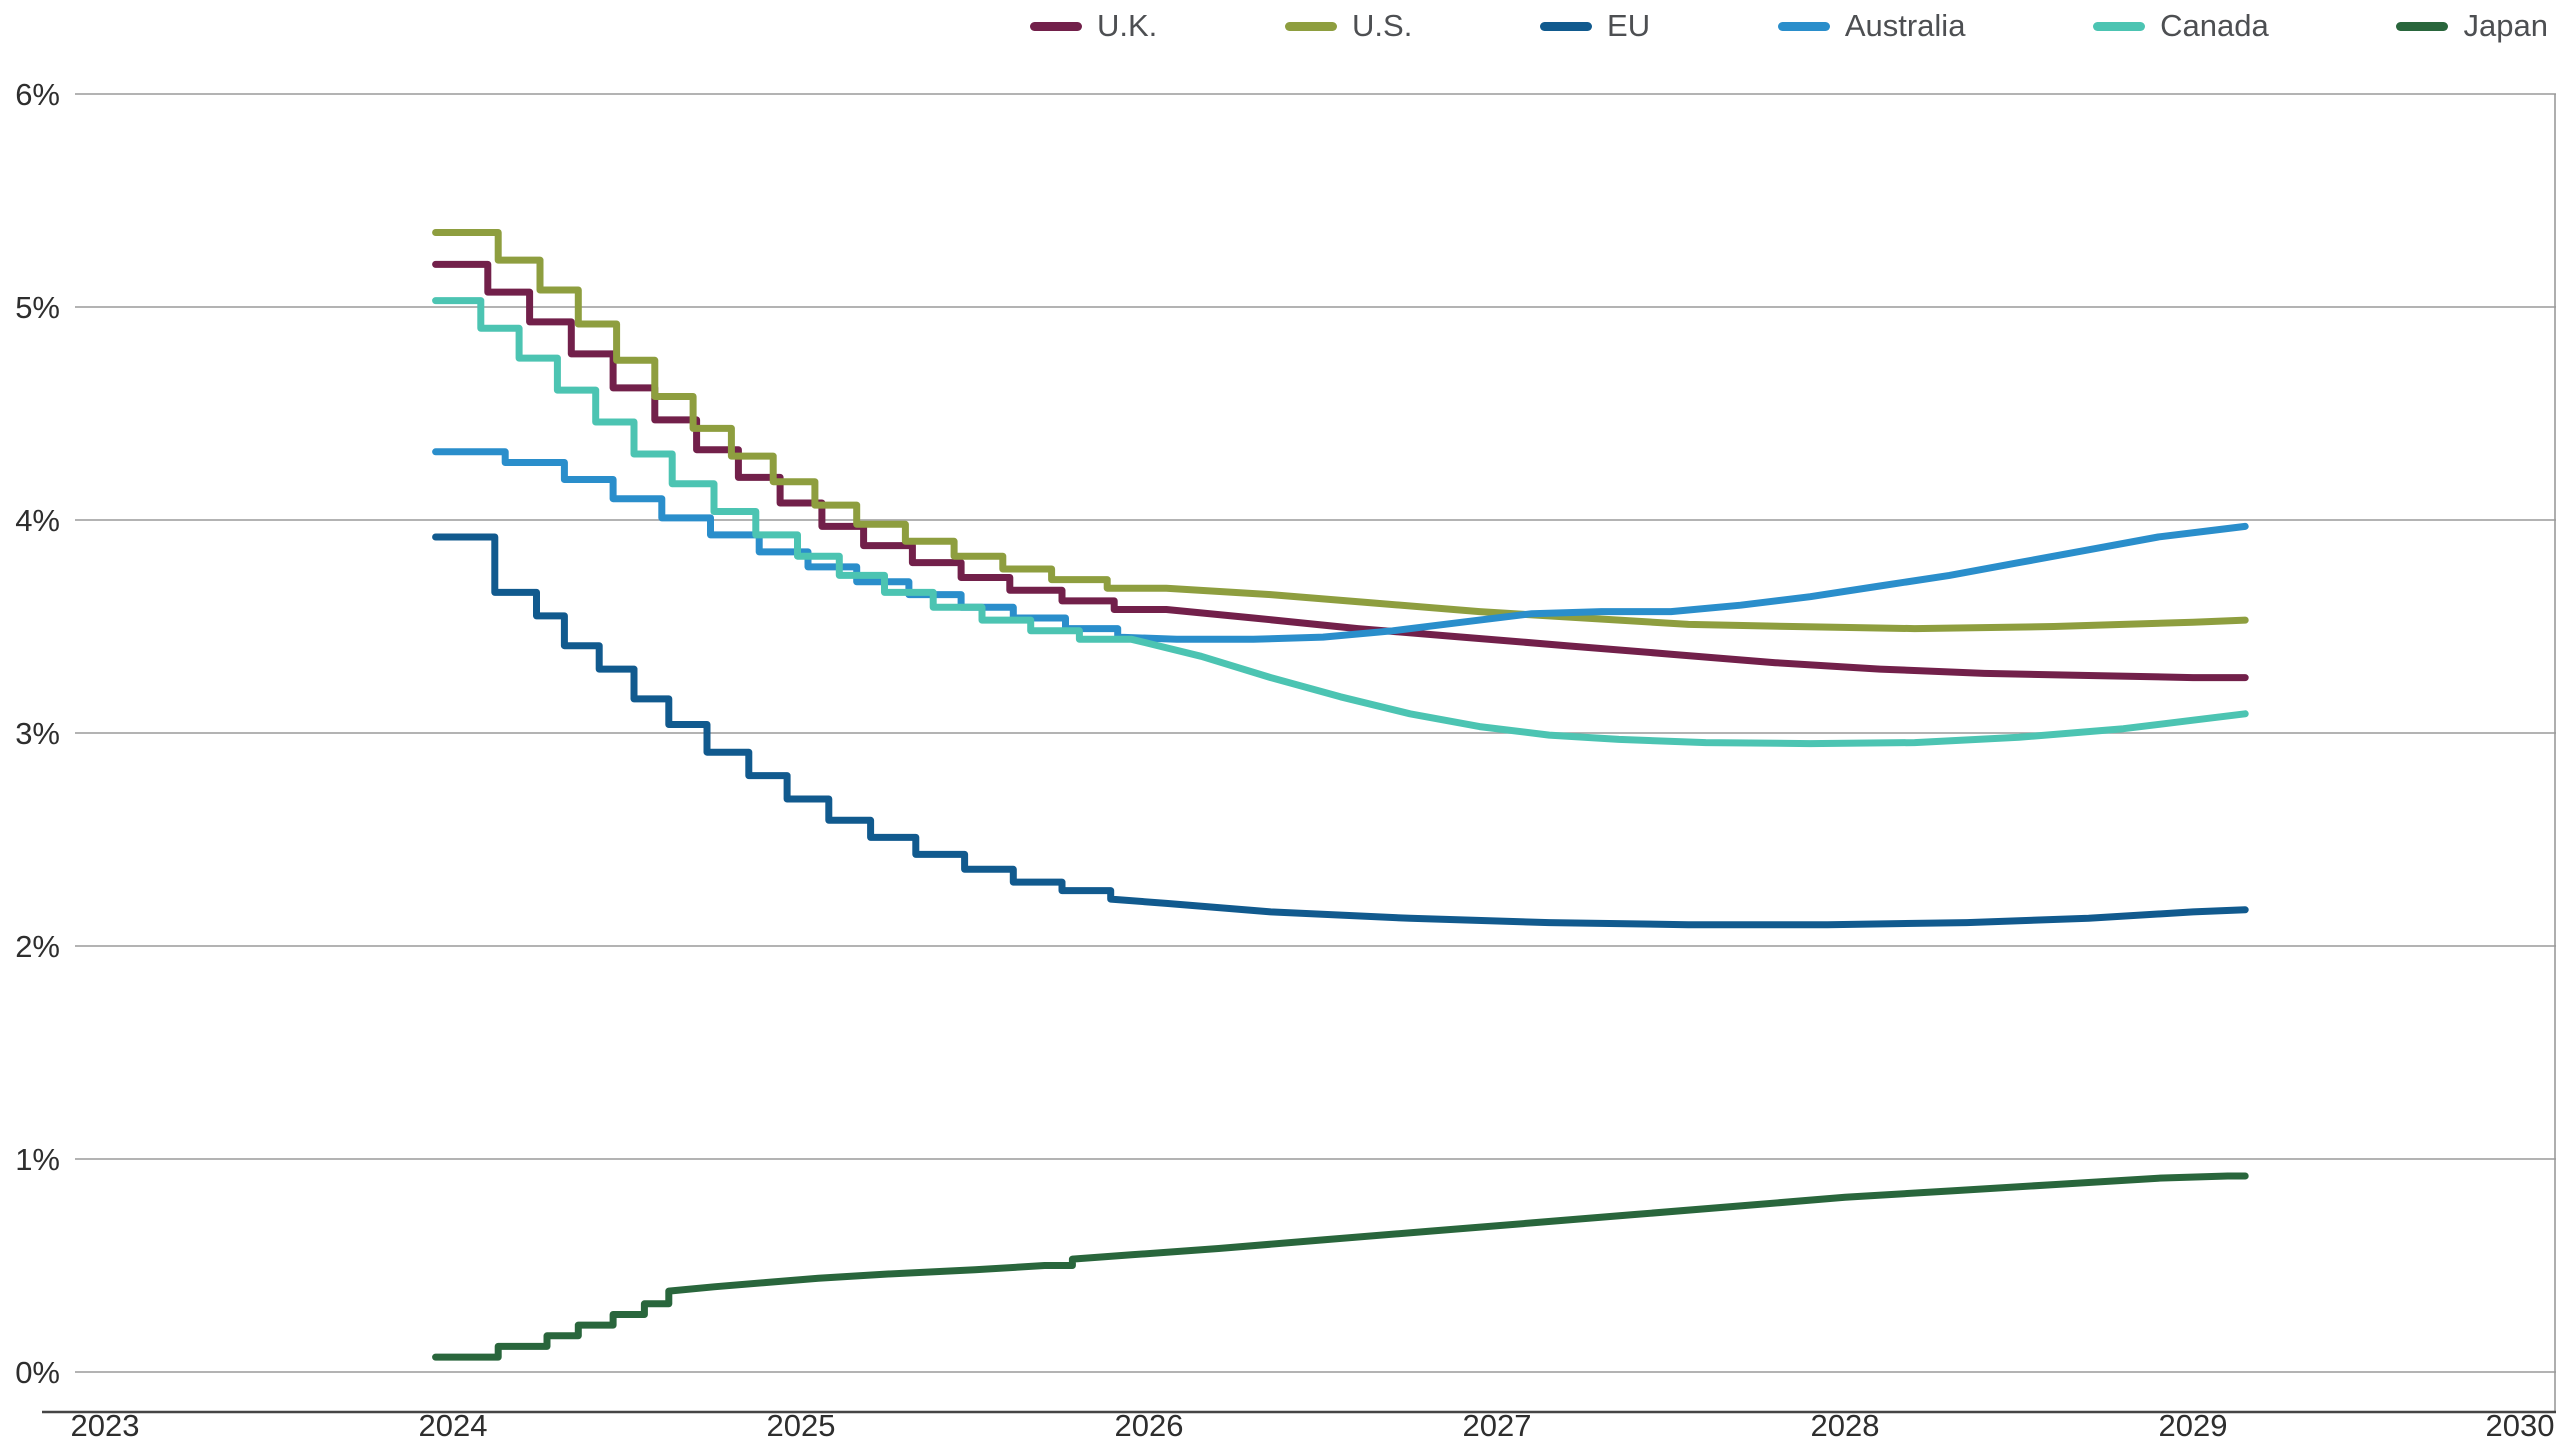 The width and height of the screenshot is (2560, 1440). I want to click on legend-label-canada: Canada, so click(2214, 25).